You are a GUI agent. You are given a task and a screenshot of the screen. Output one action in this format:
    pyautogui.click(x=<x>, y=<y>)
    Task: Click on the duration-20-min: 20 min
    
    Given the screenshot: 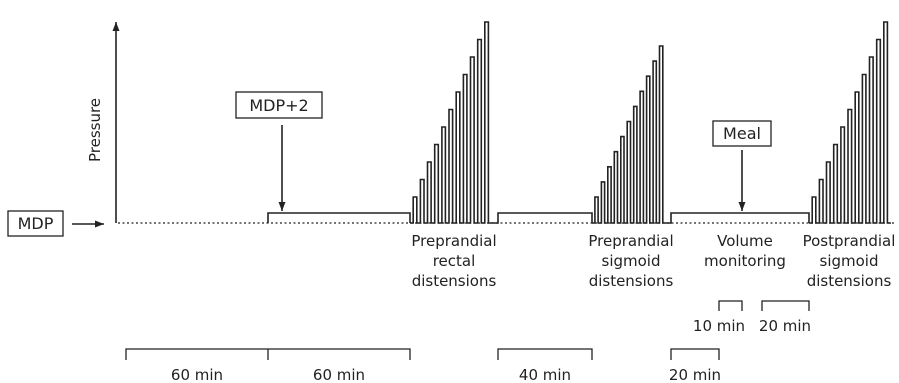 What is the action you would take?
    pyautogui.click(x=695, y=374)
    